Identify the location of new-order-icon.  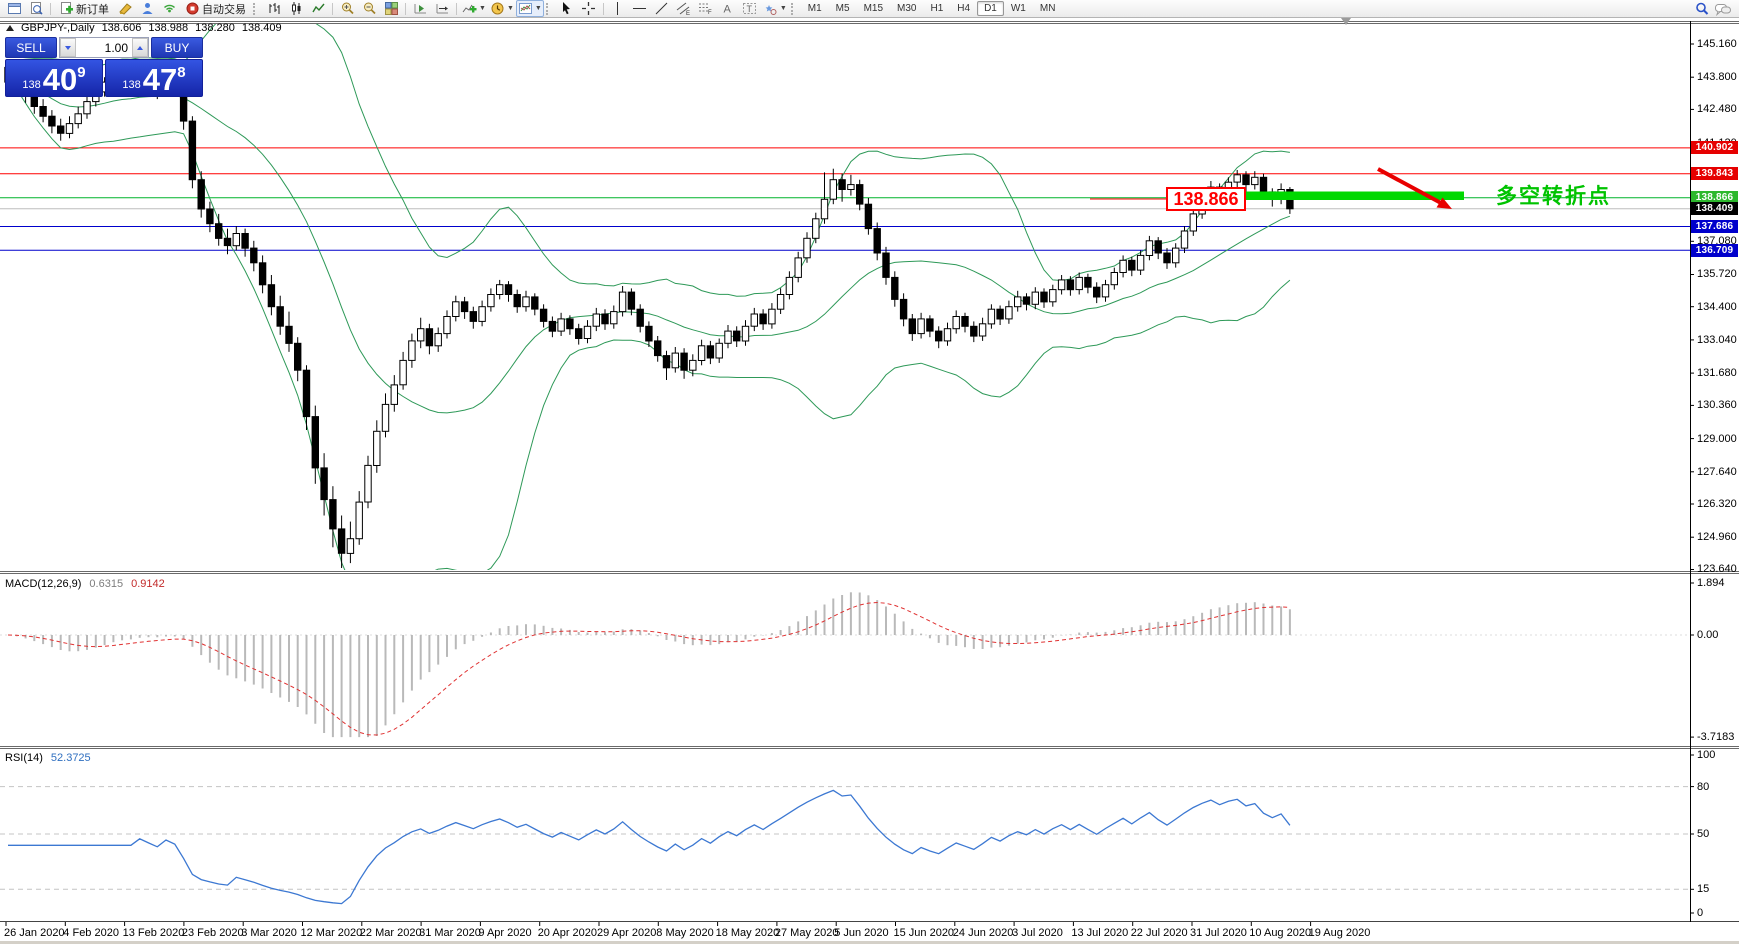
(67, 8).